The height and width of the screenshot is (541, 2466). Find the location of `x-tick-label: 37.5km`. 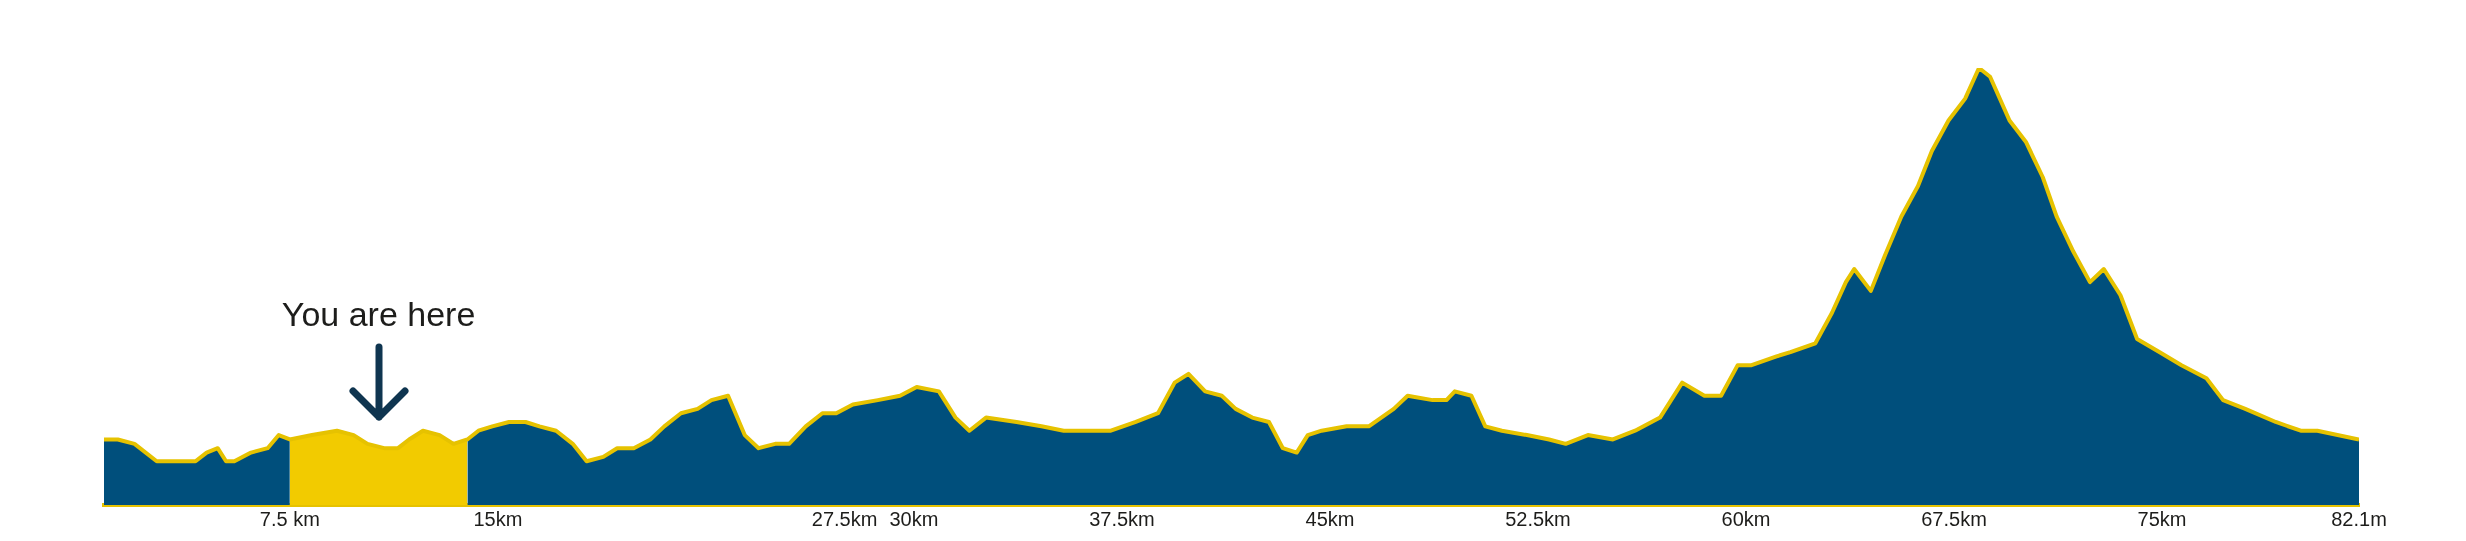

x-tick-label: 37.5km is located at coordinates (1122, 518).